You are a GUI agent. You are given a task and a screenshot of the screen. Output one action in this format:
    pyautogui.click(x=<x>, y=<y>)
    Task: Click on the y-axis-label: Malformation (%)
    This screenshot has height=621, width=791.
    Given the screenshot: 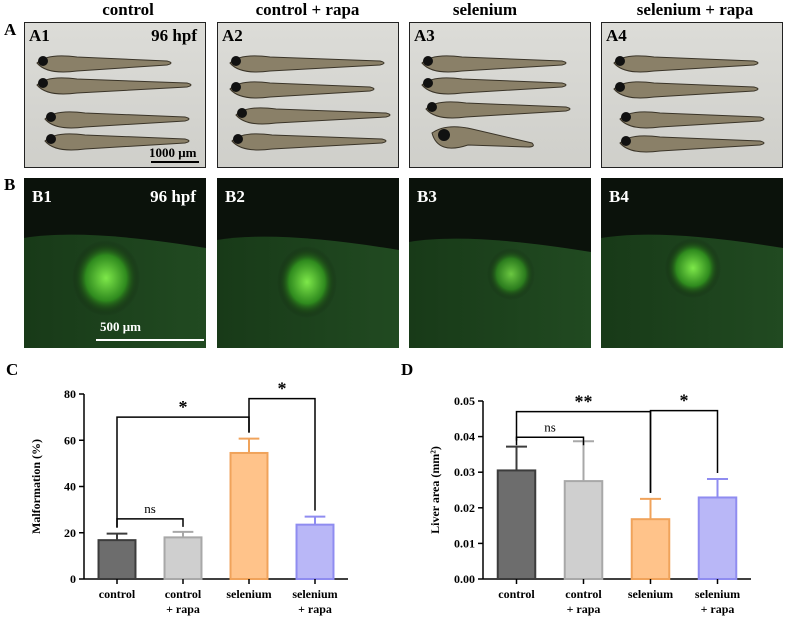 What is the action you would take?
    pyautogui.click(x=36, y=486)
    